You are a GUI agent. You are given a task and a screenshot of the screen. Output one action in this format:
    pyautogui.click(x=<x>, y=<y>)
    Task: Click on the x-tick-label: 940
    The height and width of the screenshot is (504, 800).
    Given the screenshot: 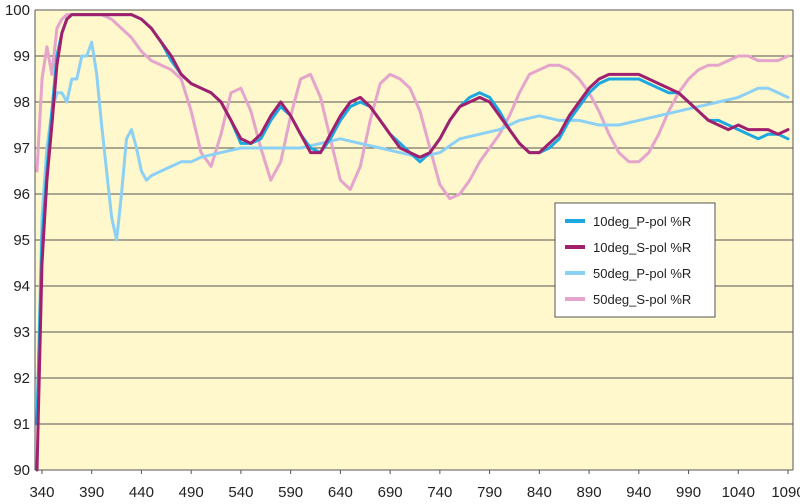 What is the action you would take?
    pyautogui.click(x=638, y=492)
    